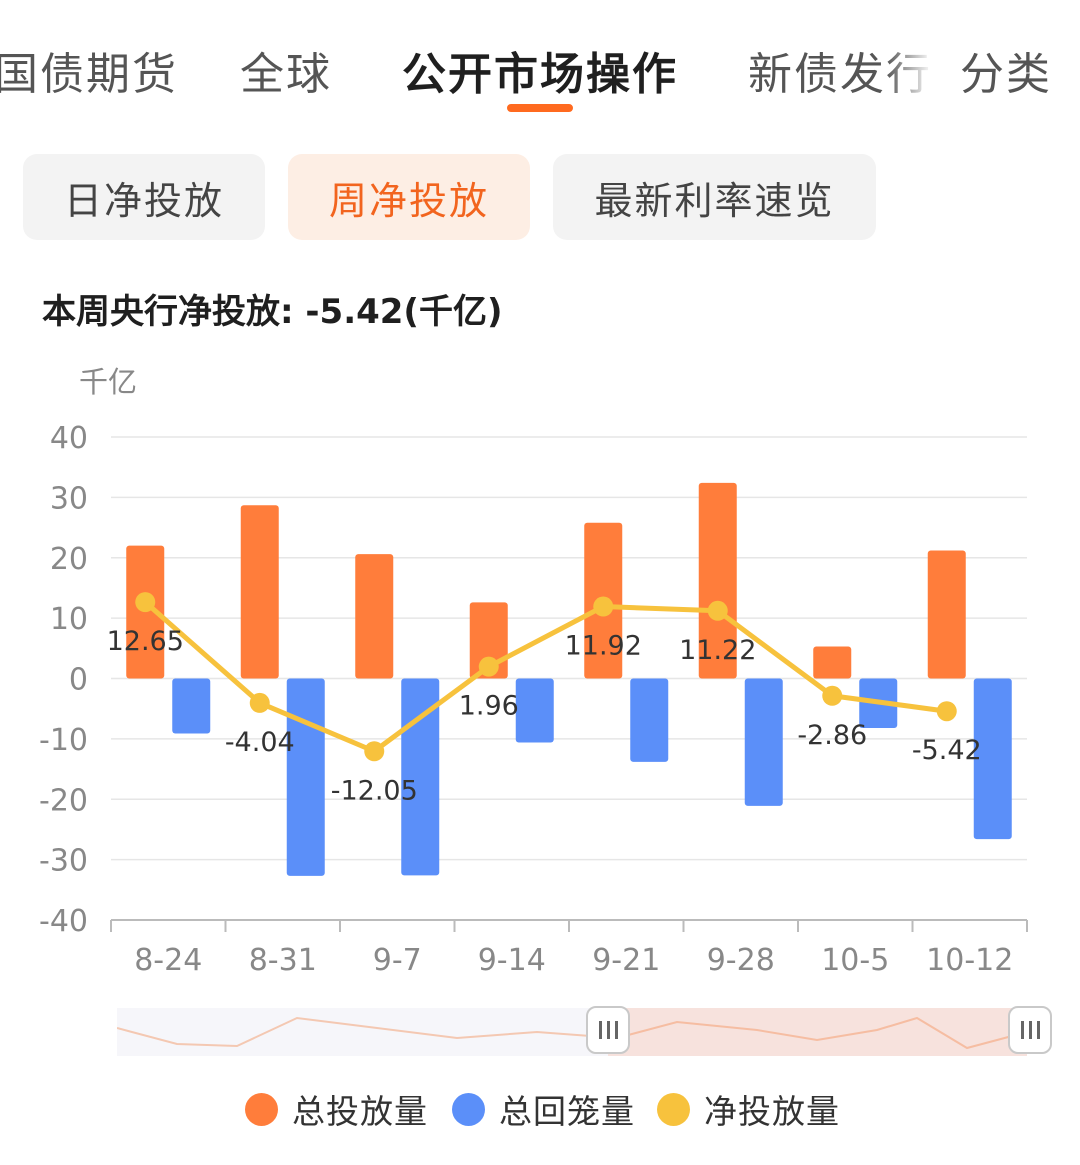 The height and width of the screenshot is (1165, 1080). What do you see at coordinates (69, 619) in the screenshot?
I see `y-tick-label: 10` at bounding box center [69, 619].